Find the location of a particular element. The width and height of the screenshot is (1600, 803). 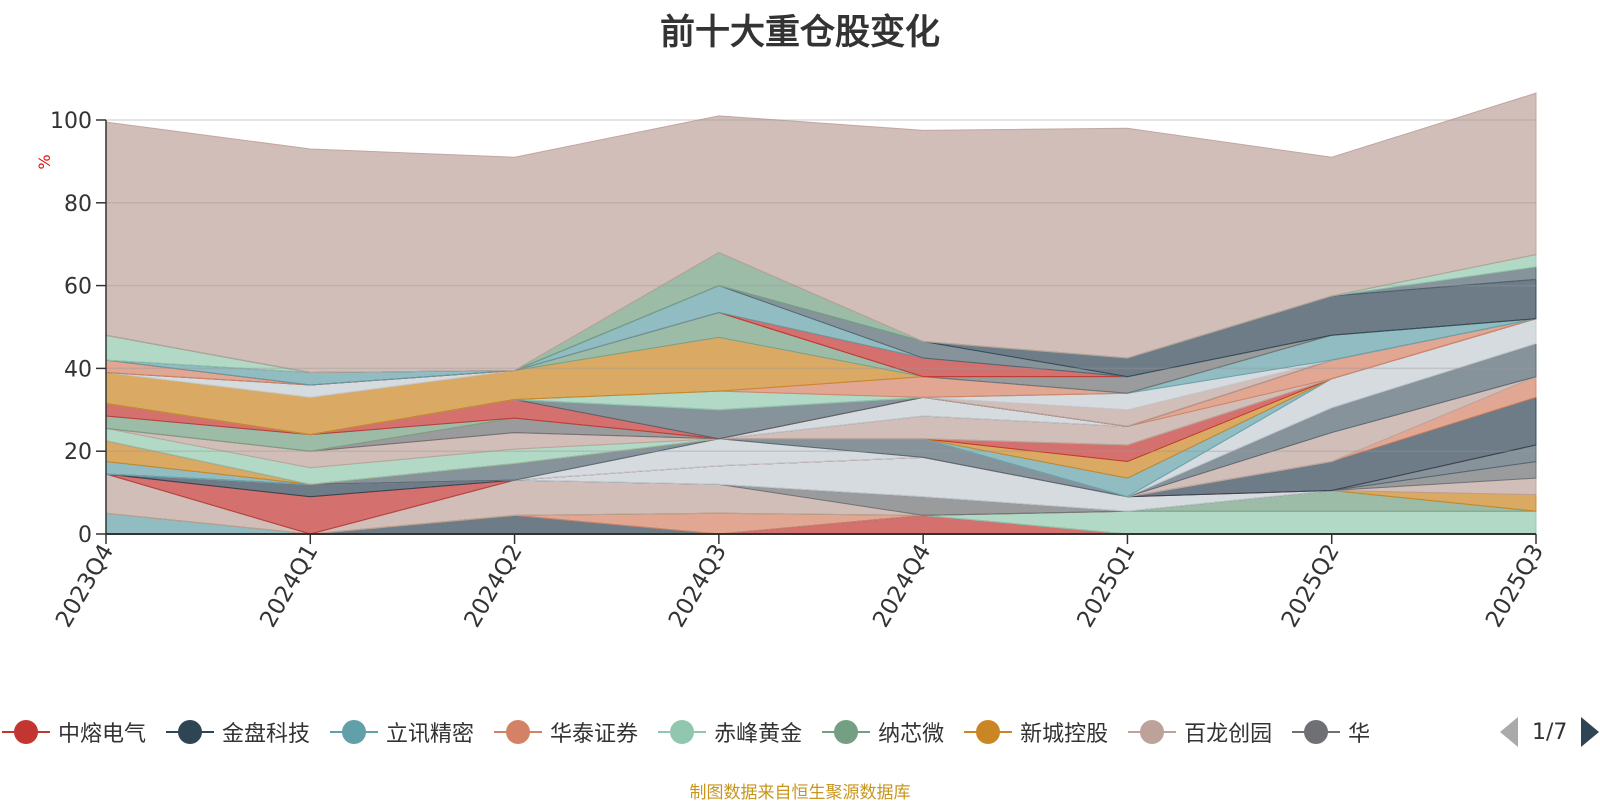

x-tick-label: 2024Q4 is located at coordinates (902, 586).